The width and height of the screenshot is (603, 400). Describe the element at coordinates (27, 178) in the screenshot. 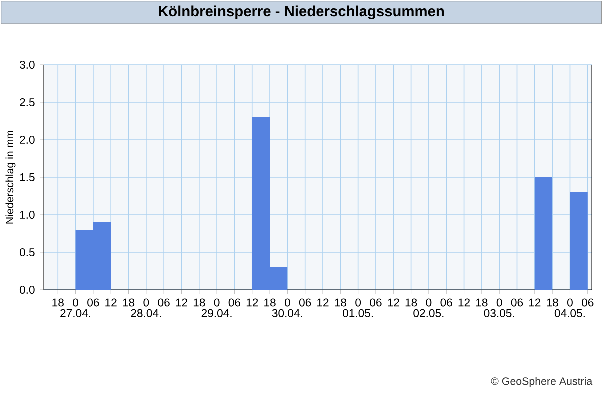

I see `y-tick-label: 1.5` at that location.